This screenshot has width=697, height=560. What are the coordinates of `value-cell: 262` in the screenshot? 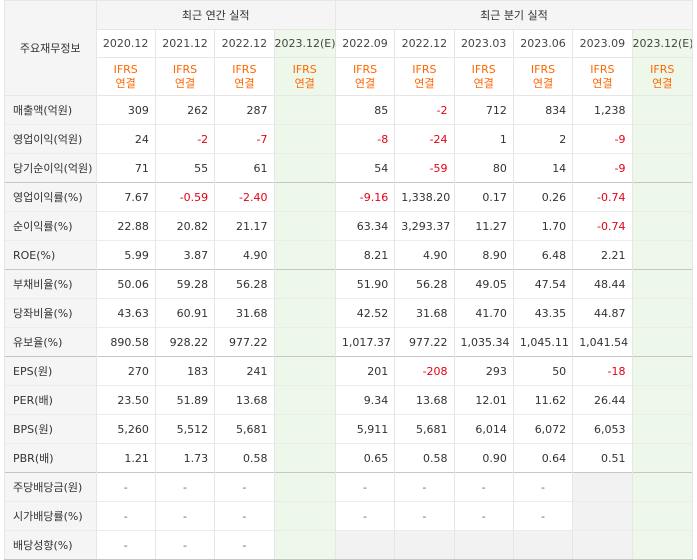 It's located at (185, 110).